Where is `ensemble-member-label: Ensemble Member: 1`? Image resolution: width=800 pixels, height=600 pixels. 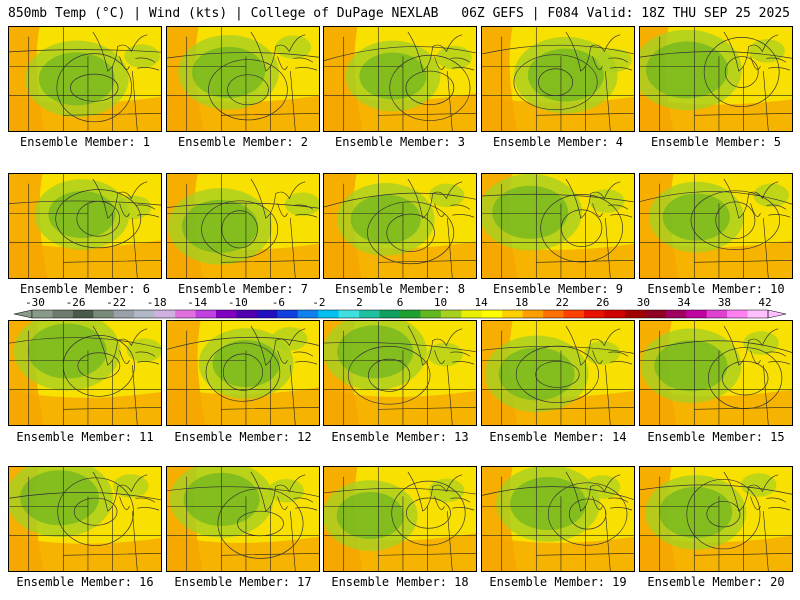 ensemble-member-label: Ensemble Member: 1 is located at coordinates (85, 142).